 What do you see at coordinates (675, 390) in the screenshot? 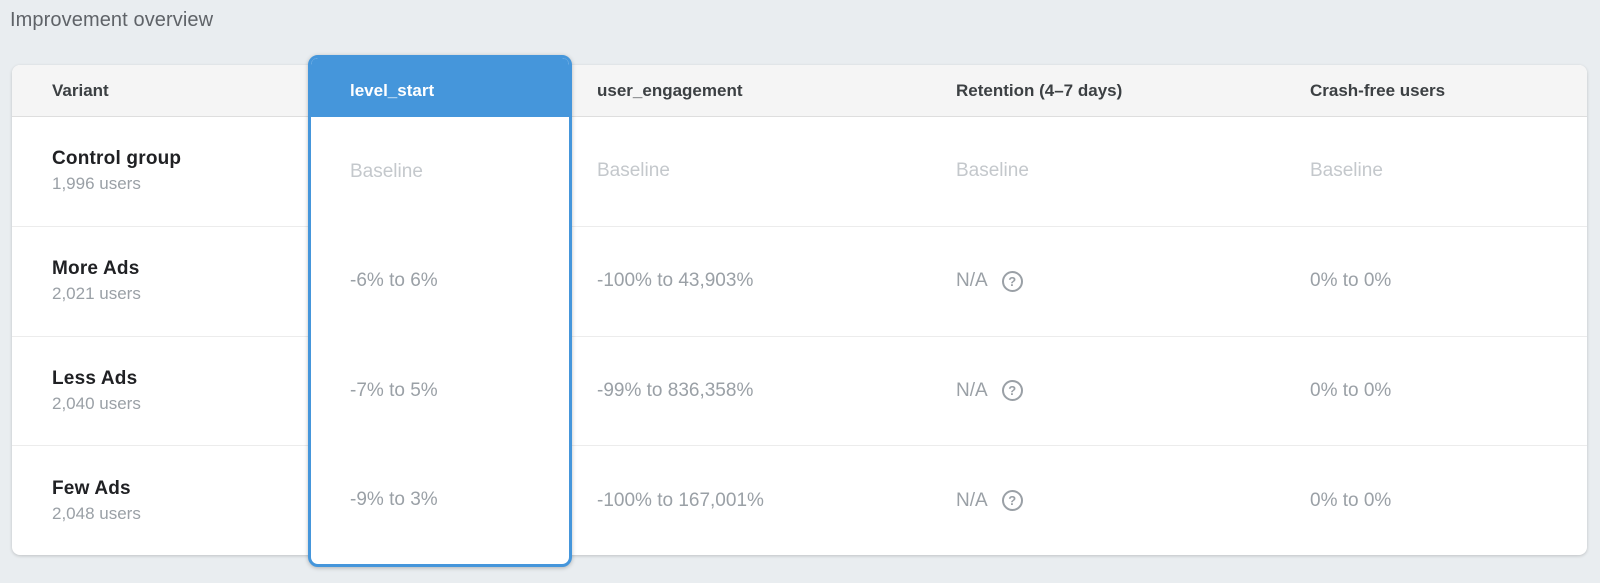
I see `user-engagement-value: -99% to 836,358%` at bounding box center [675, 390].